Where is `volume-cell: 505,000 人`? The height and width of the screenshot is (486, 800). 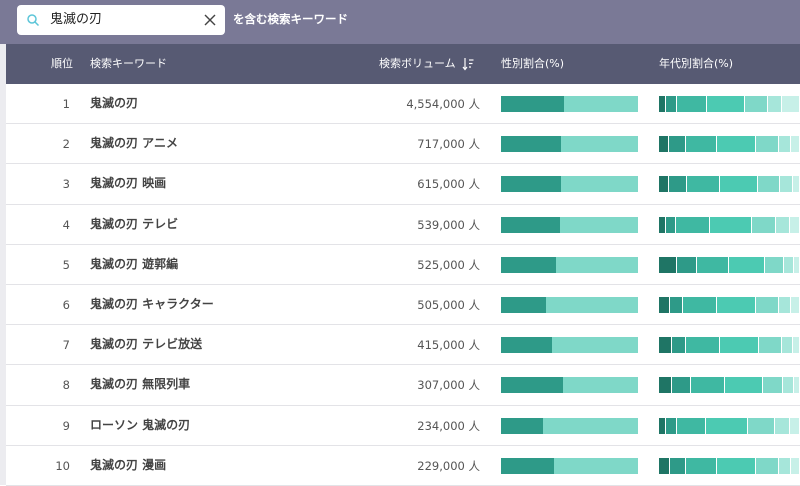 volume-cell: 505,000 人 is located at coordinates (448, 304).